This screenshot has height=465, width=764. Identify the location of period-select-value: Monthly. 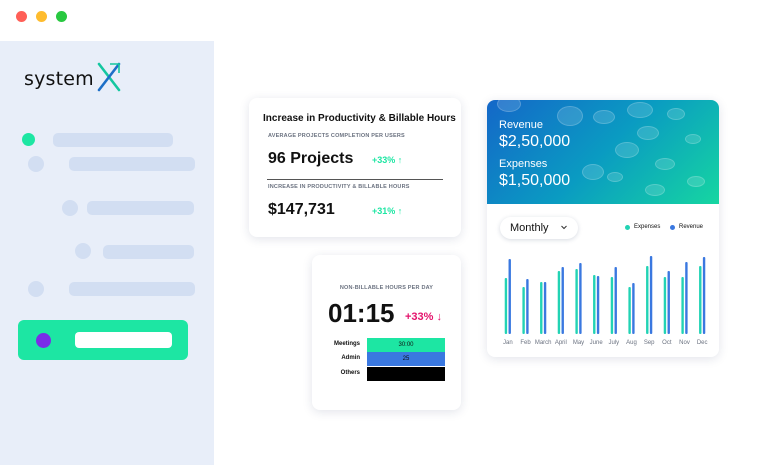
(529, 228).